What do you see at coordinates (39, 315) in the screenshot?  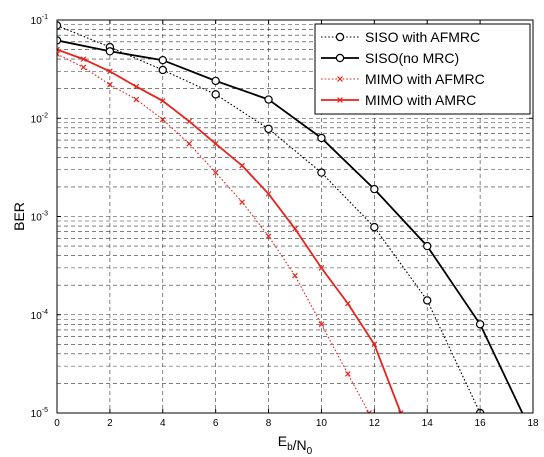 I see `y-tick-label: 10⁻⁴` at bounding box center [39, 315].